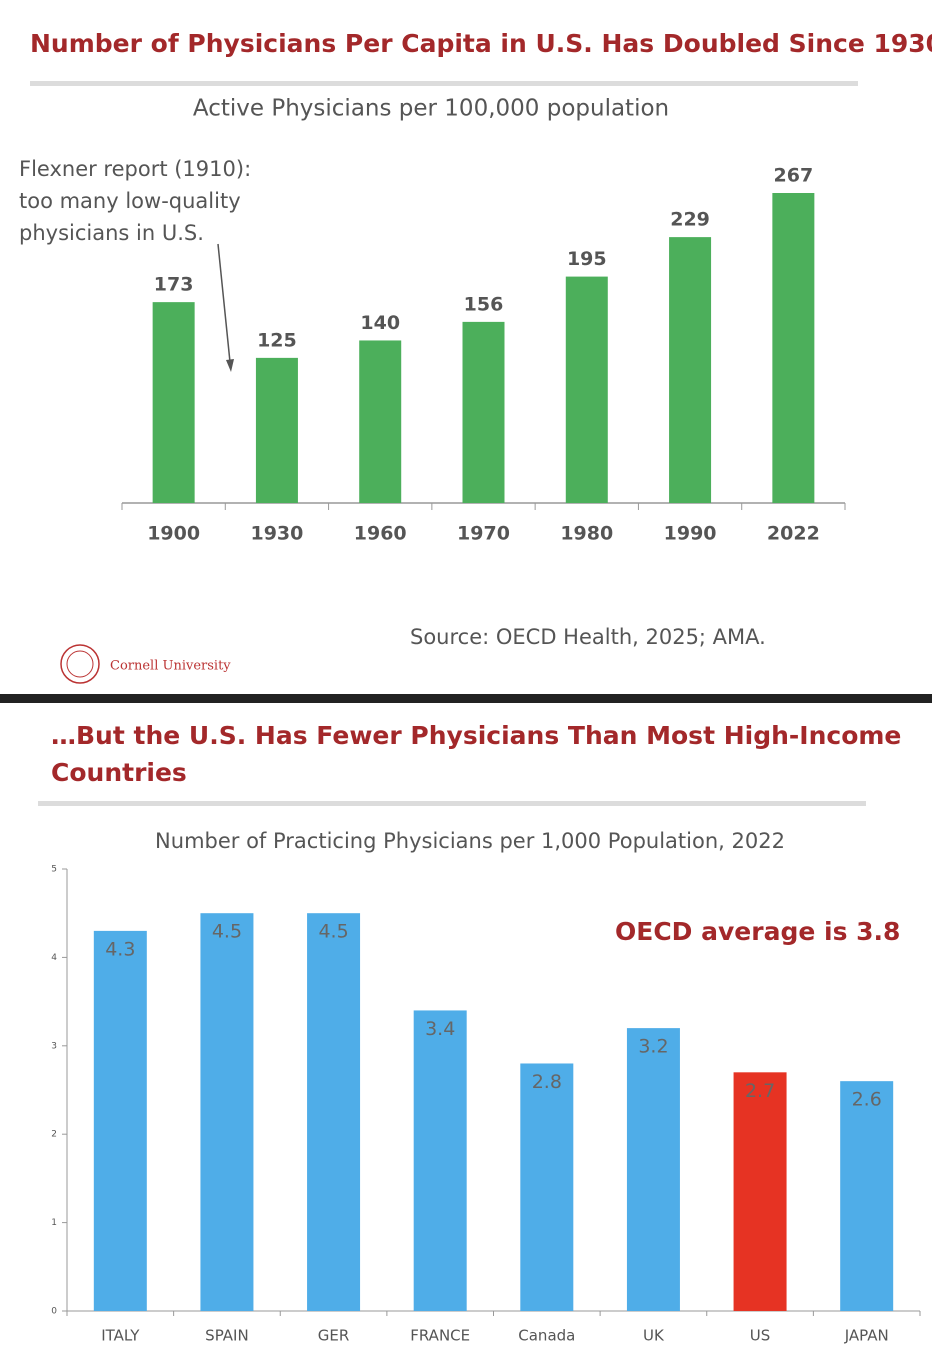 The width and height of the screenshot is (932, 1360). What do you see at coordinates (484, 304) in the screenshot?
I see `value-label: 156` at bounding box center [484, 304].